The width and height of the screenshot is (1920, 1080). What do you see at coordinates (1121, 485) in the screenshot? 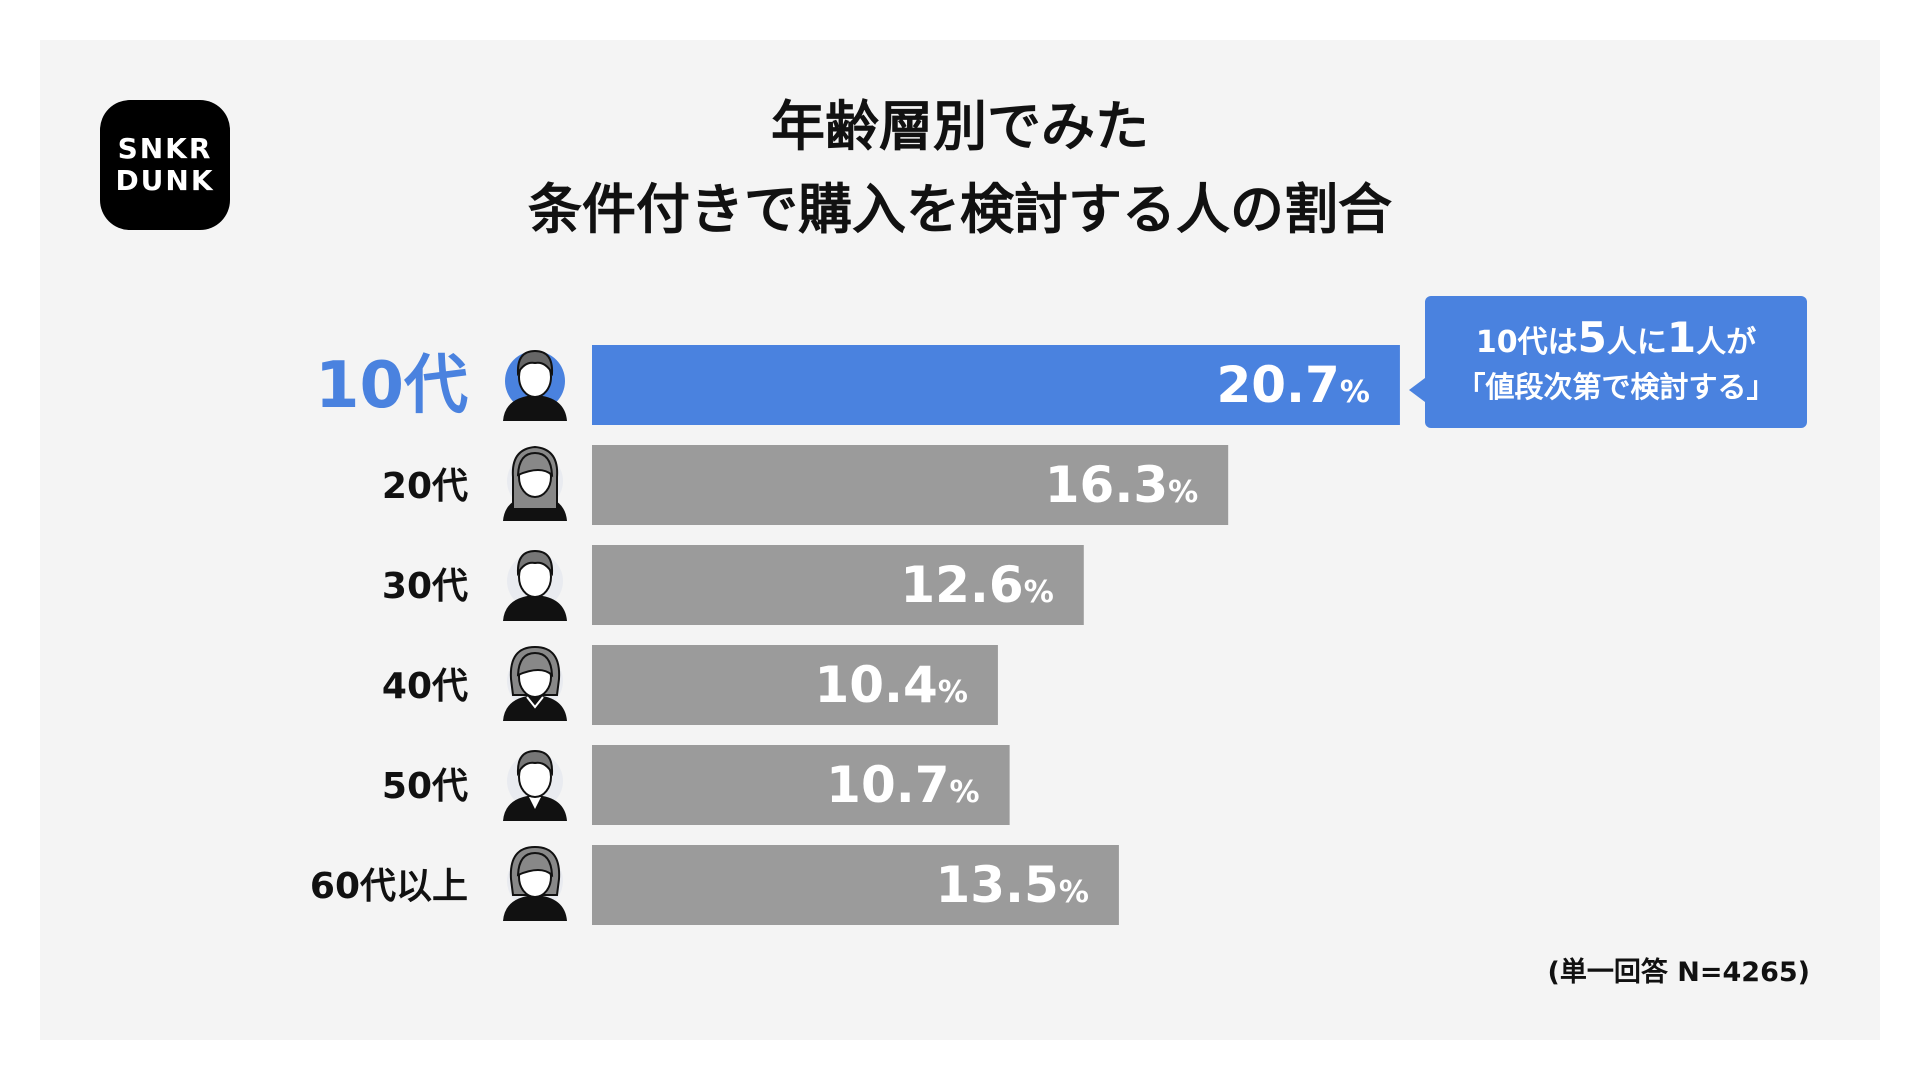
I see `value-label: 16.3%` at bounding box center [1121, 485].